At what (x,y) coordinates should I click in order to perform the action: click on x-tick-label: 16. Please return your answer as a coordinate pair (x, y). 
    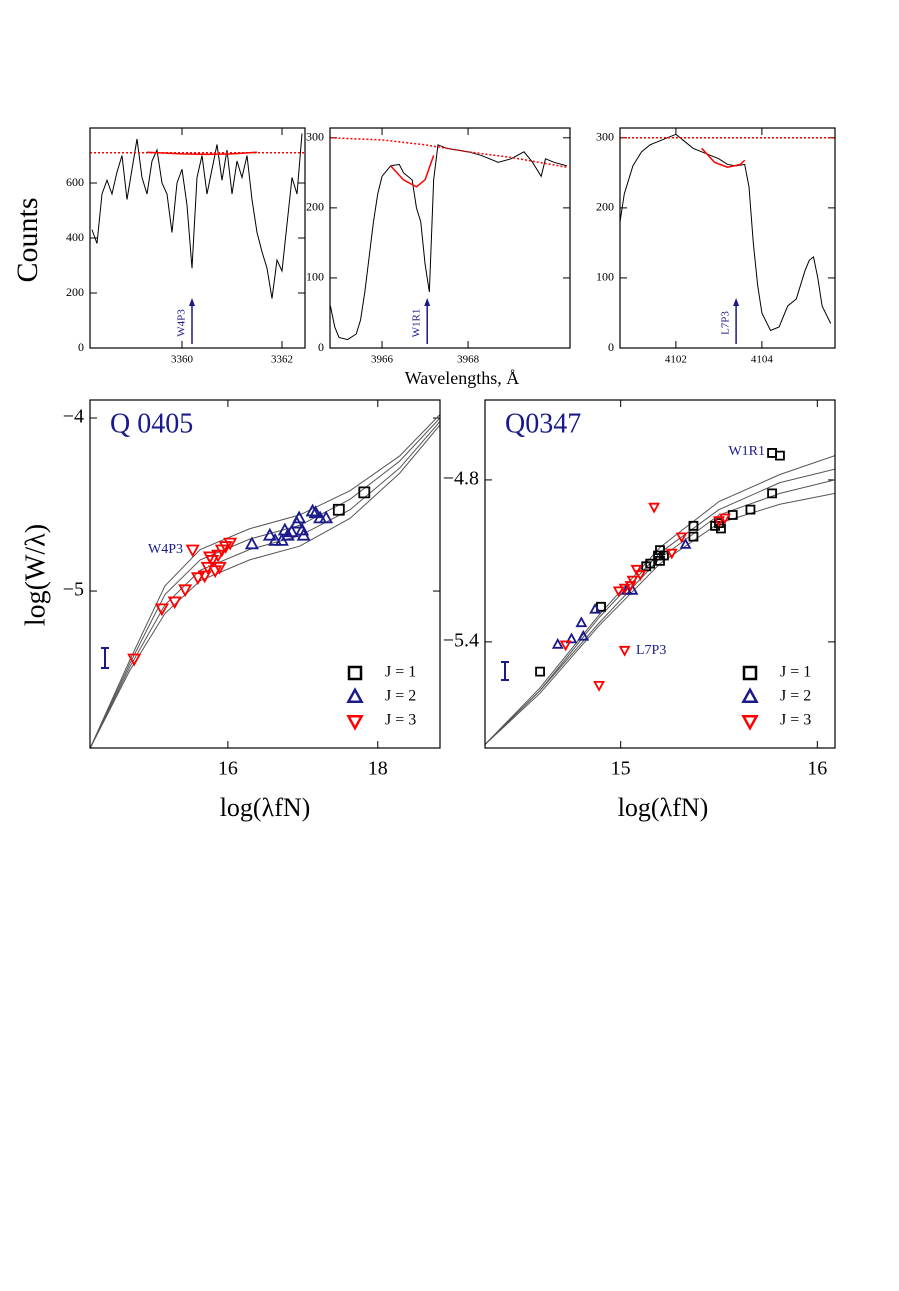
    Looking at the image, I should click on (228, 769).